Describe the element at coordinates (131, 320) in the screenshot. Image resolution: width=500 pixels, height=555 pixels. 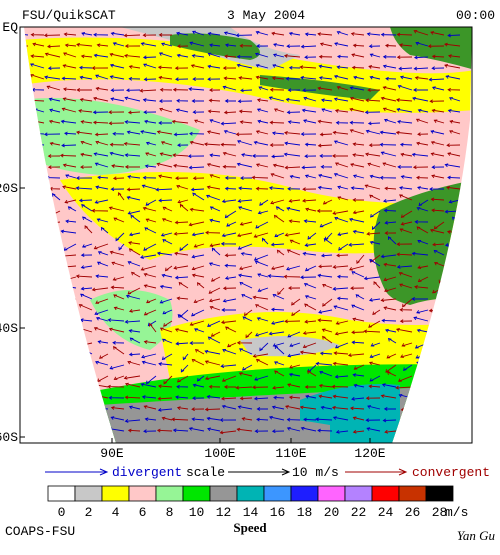
I see `speed-field` at that location.